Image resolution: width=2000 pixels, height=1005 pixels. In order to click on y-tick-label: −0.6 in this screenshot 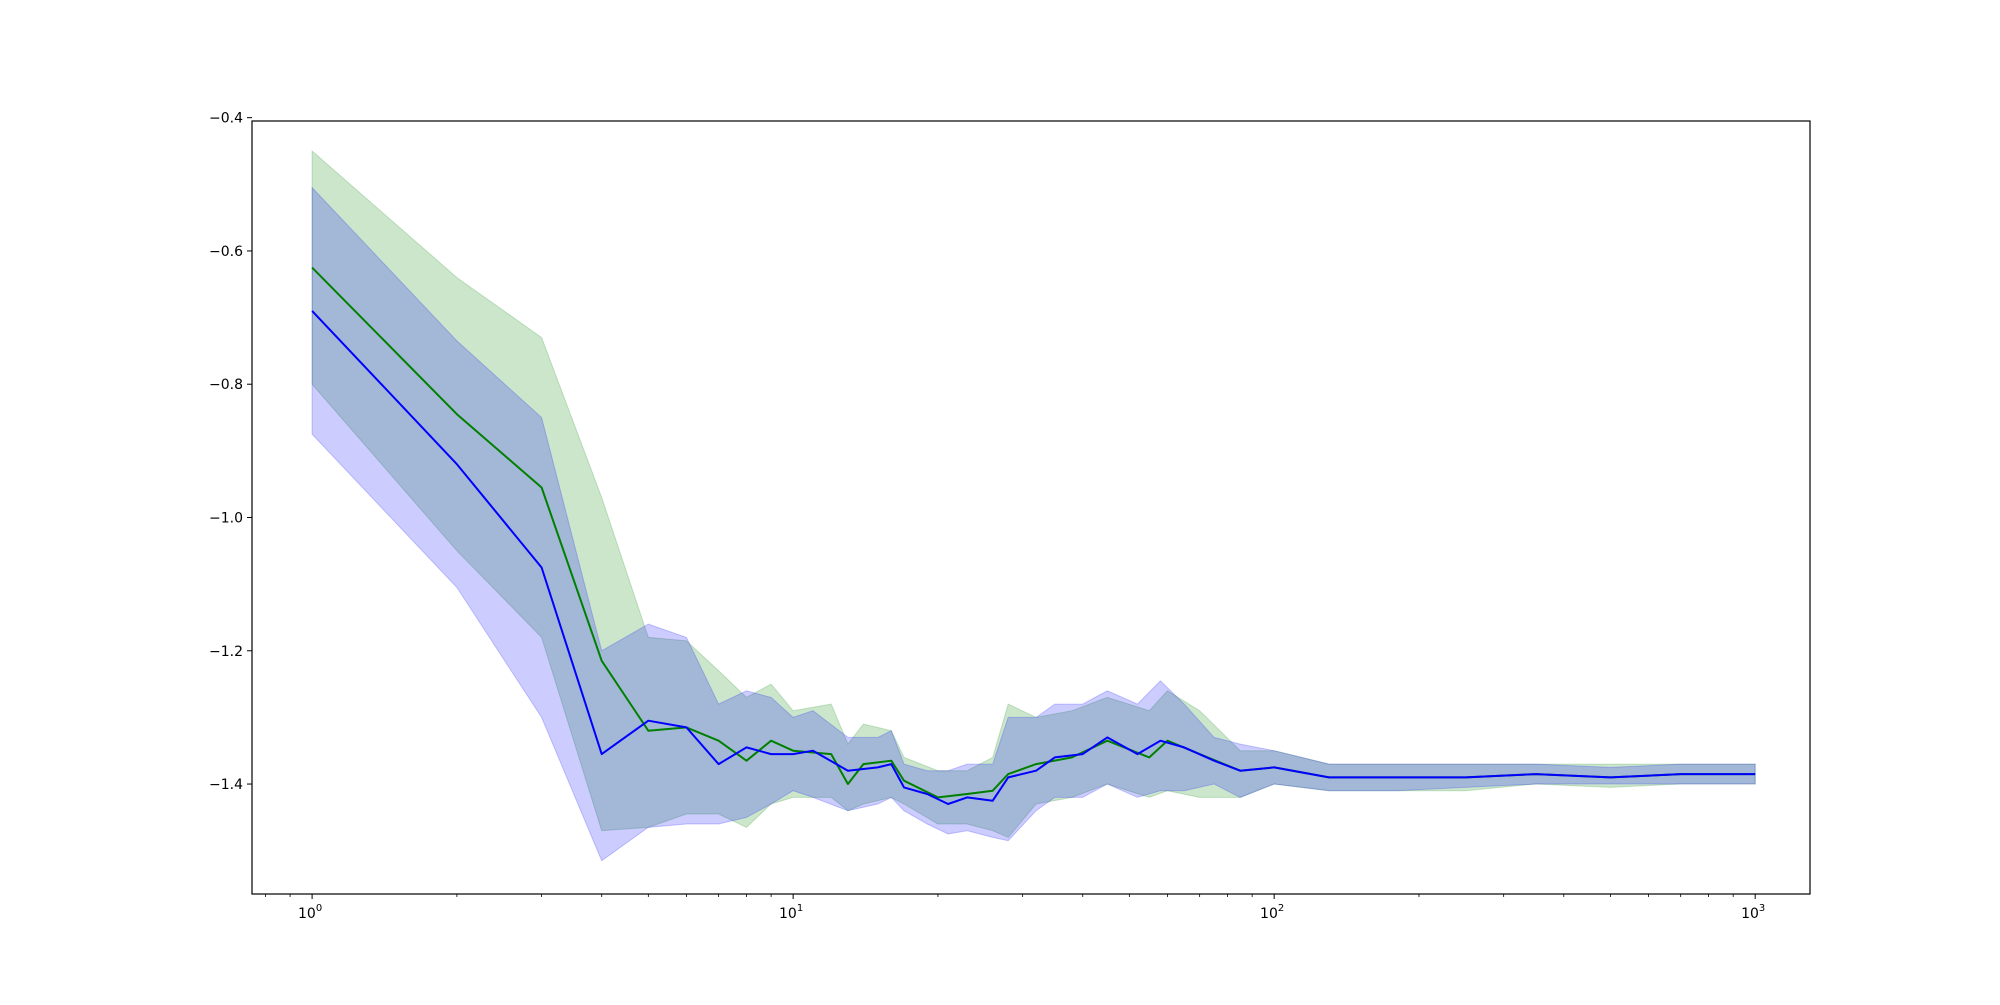, I will do `click(226, 252)`.